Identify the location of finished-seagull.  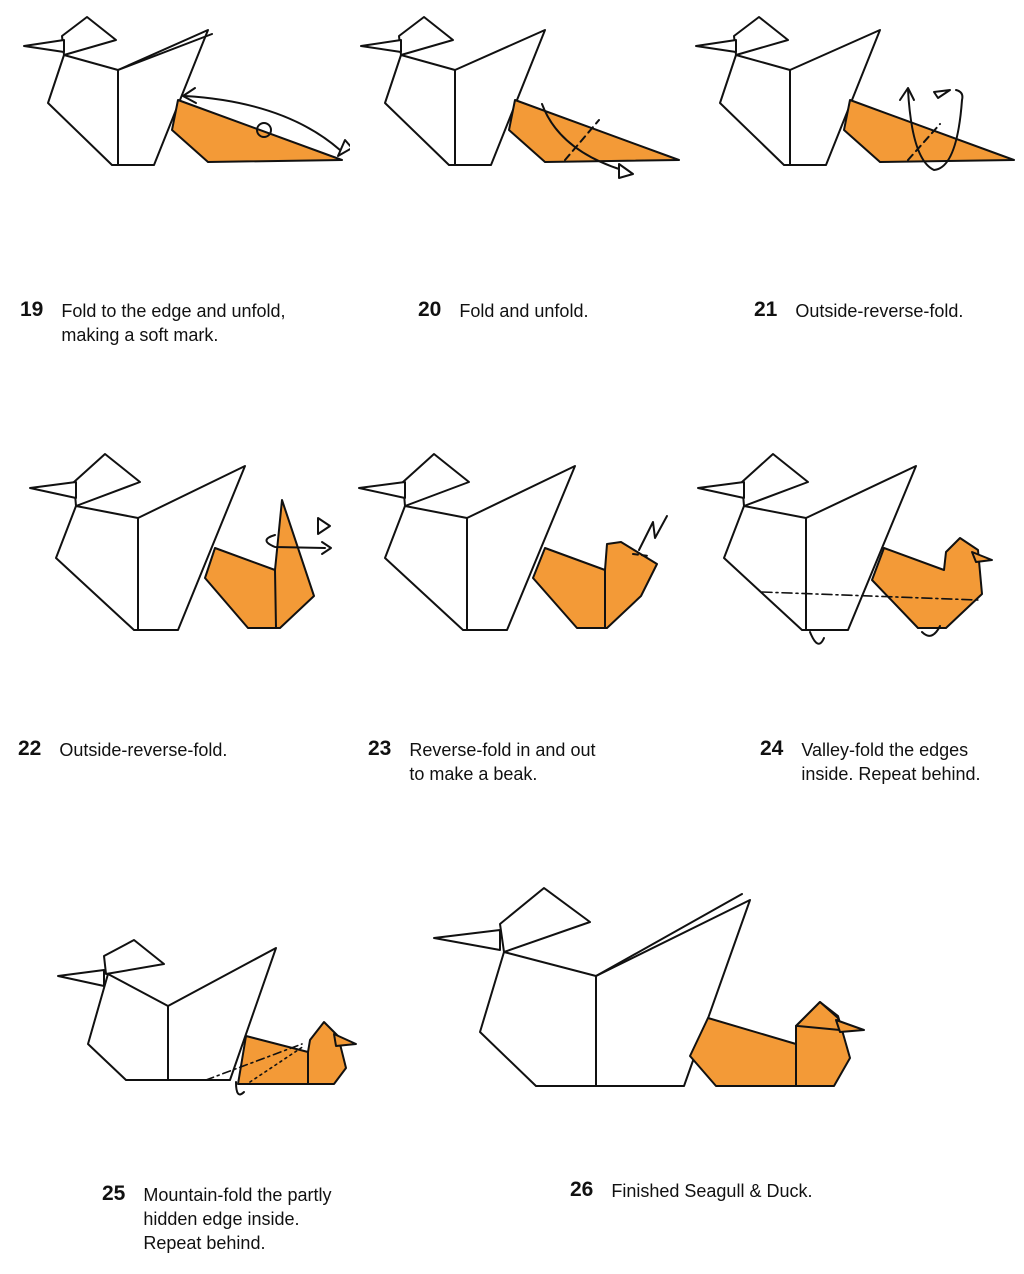
(592, 987).